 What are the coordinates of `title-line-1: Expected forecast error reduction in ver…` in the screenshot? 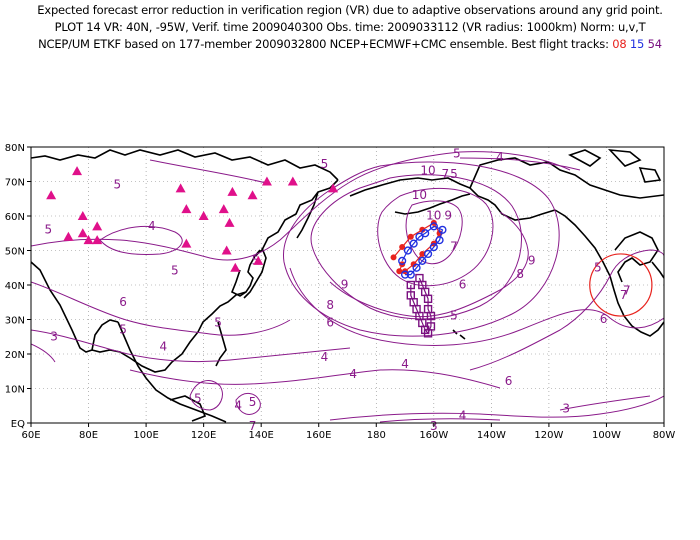 It's located at (350, 10).